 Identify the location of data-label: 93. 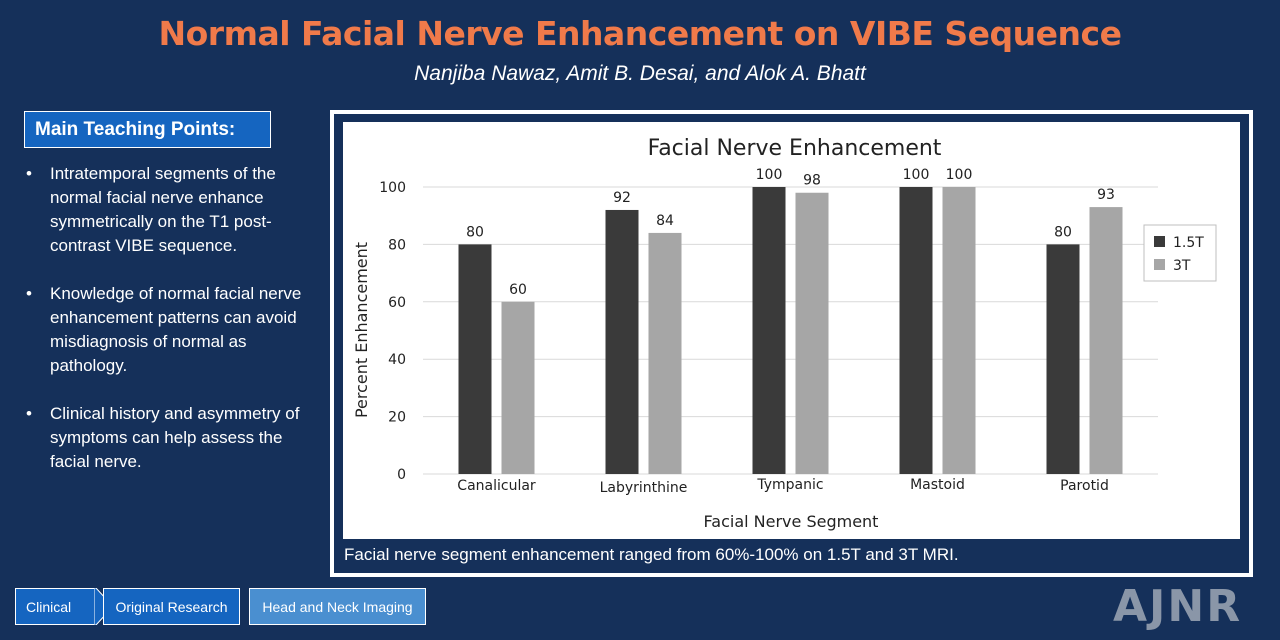
(1106, 195).